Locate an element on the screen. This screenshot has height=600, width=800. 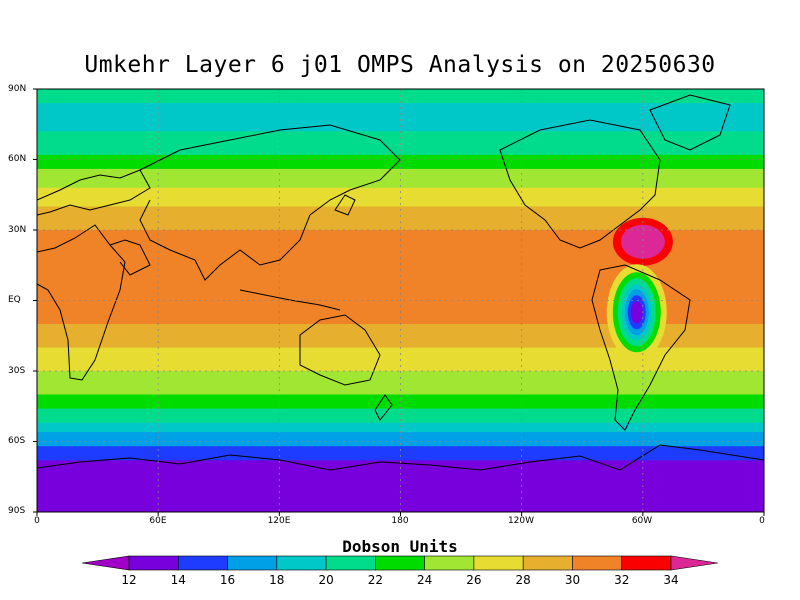
colorbar-label: 26 is located at coordinates (474, 580).